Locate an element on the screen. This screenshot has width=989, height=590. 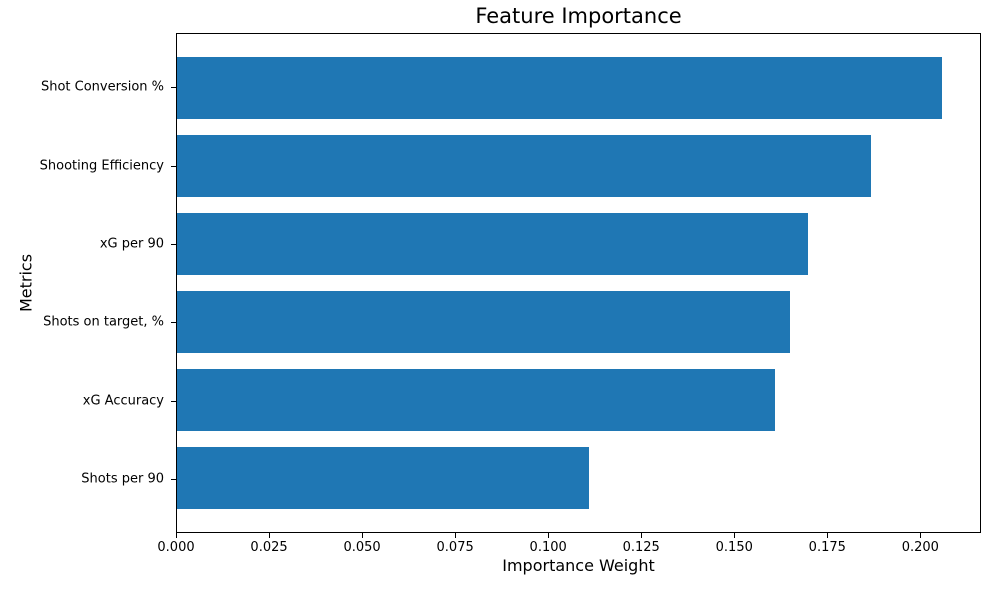
chart-title: Feature Importance is located at coordinates (578, 16).